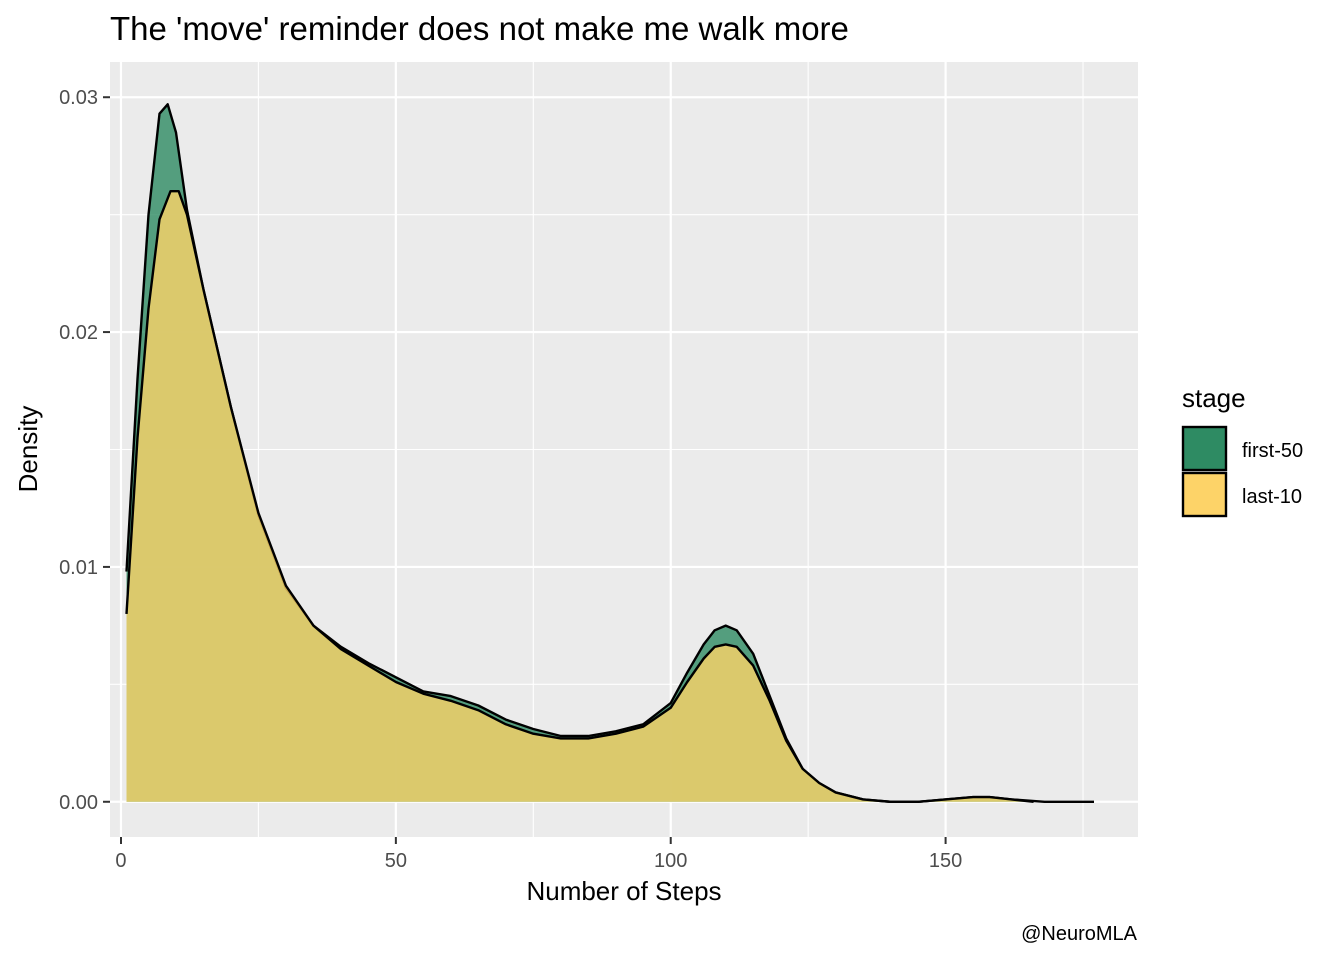 This screenshot has height=960, width=1344. I want to click on y-tick-label: 0.01, so click(78, 568).